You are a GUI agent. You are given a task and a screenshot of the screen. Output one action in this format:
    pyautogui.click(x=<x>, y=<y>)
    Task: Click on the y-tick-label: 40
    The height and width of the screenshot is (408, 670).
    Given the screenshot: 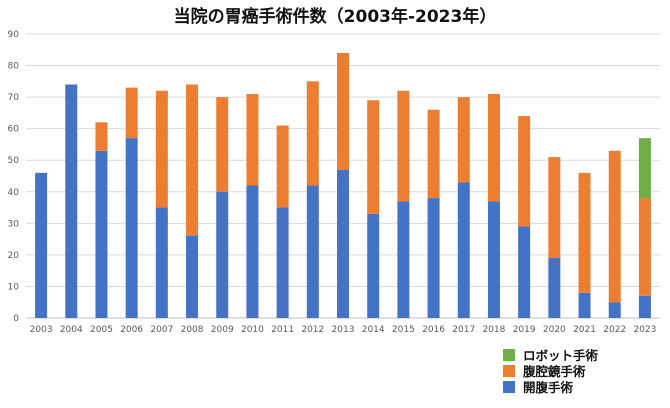 What is the action you would take?
    pyautogui.click(x=14, y=193)
    